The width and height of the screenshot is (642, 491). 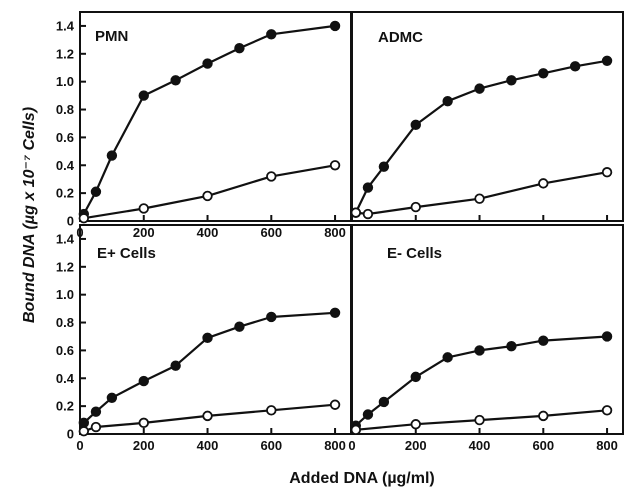 What do you see at coordinates (362, 478) in the screenshot?
I see `x-axis-label: Added DNA (µg/ml)` at bounding box center [362, 478].